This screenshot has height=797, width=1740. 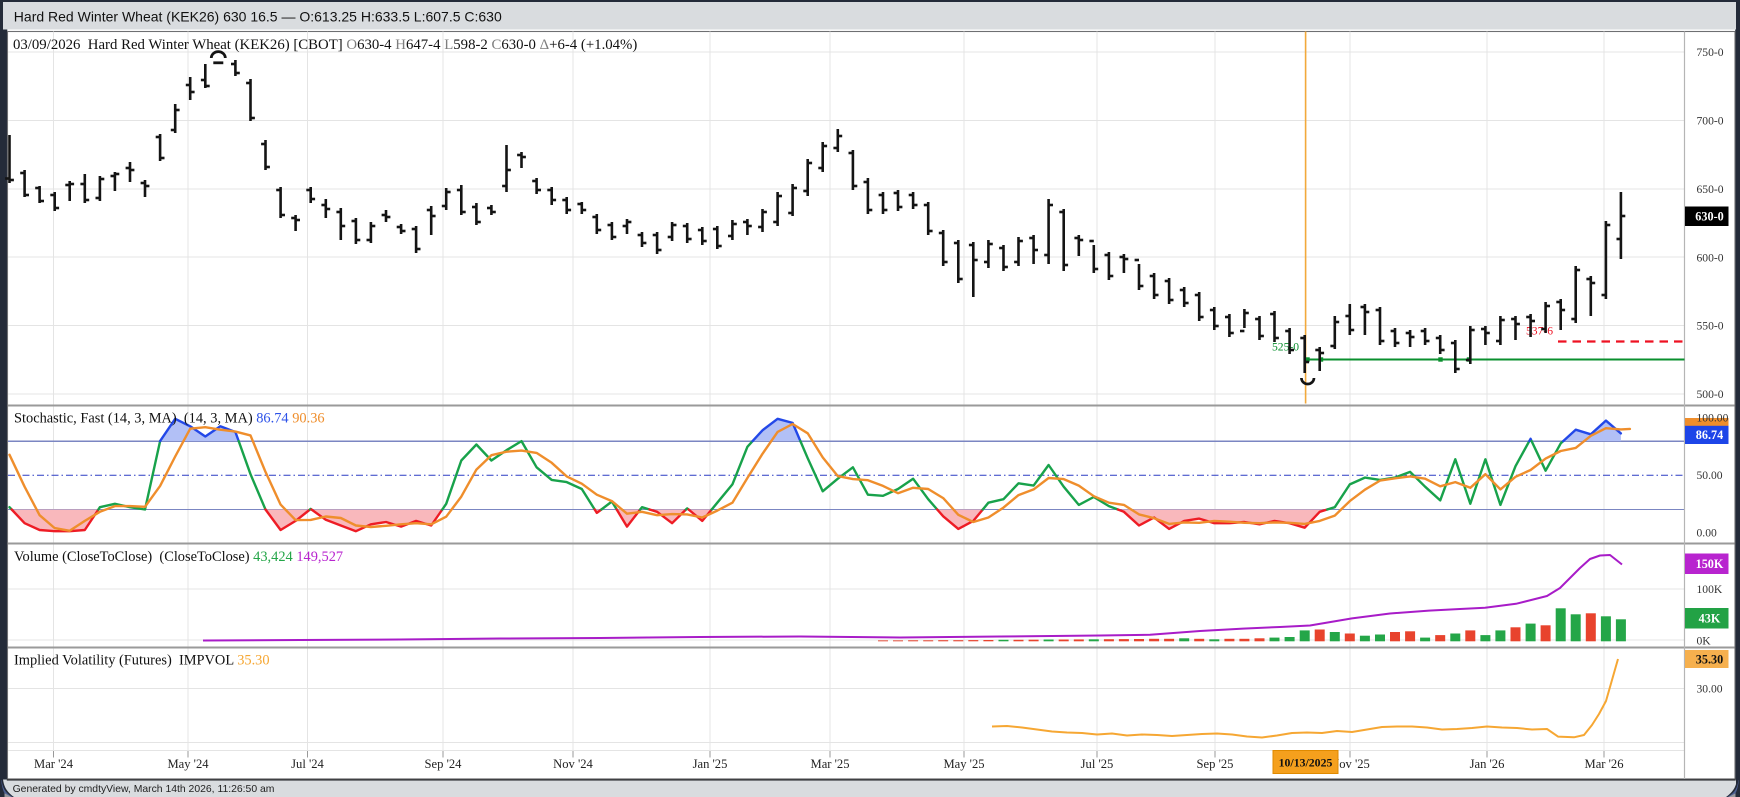 I want to click on svg-text: 0.00, so click(x=1707, y=532).